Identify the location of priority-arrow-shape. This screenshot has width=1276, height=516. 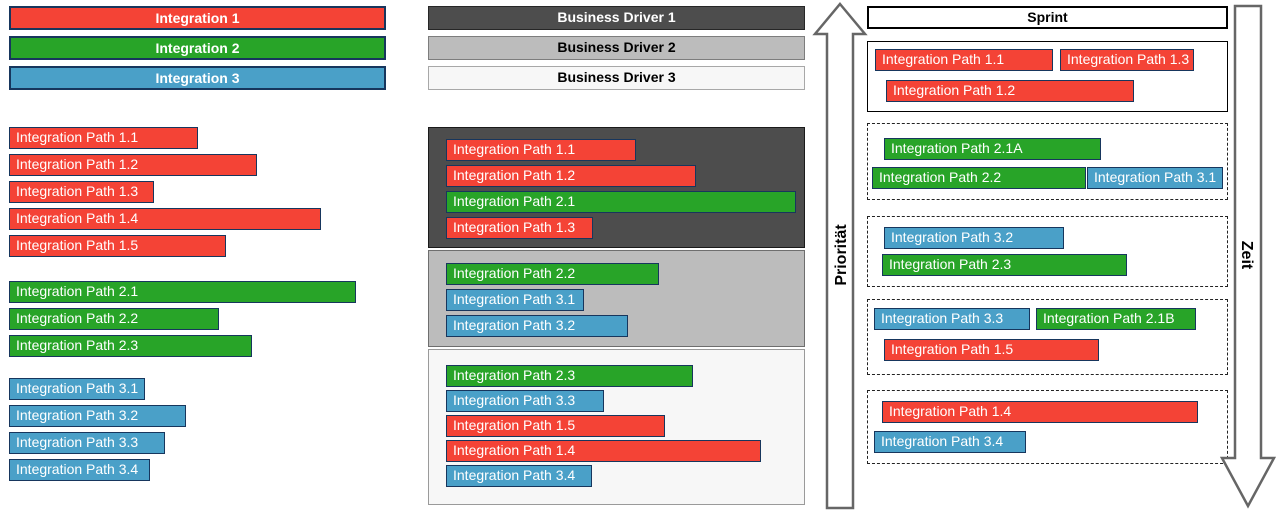
(840, 256).